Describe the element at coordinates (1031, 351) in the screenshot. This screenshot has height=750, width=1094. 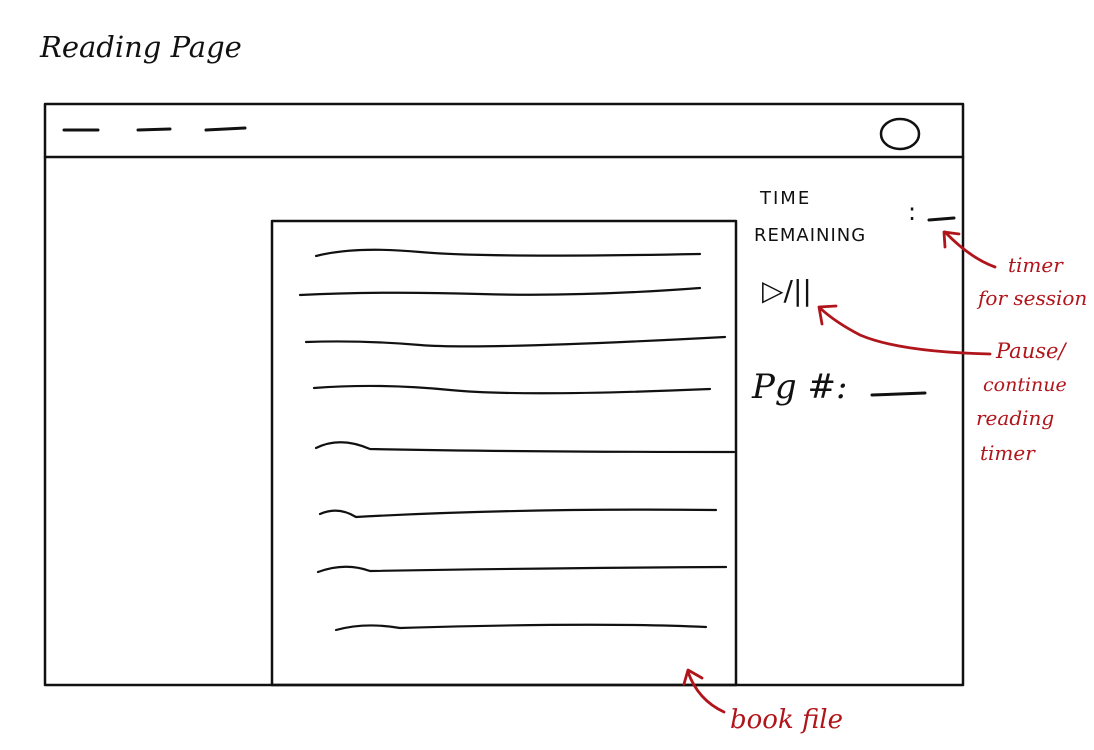
I see `annotation-pause-line1: Pause/` at that location.